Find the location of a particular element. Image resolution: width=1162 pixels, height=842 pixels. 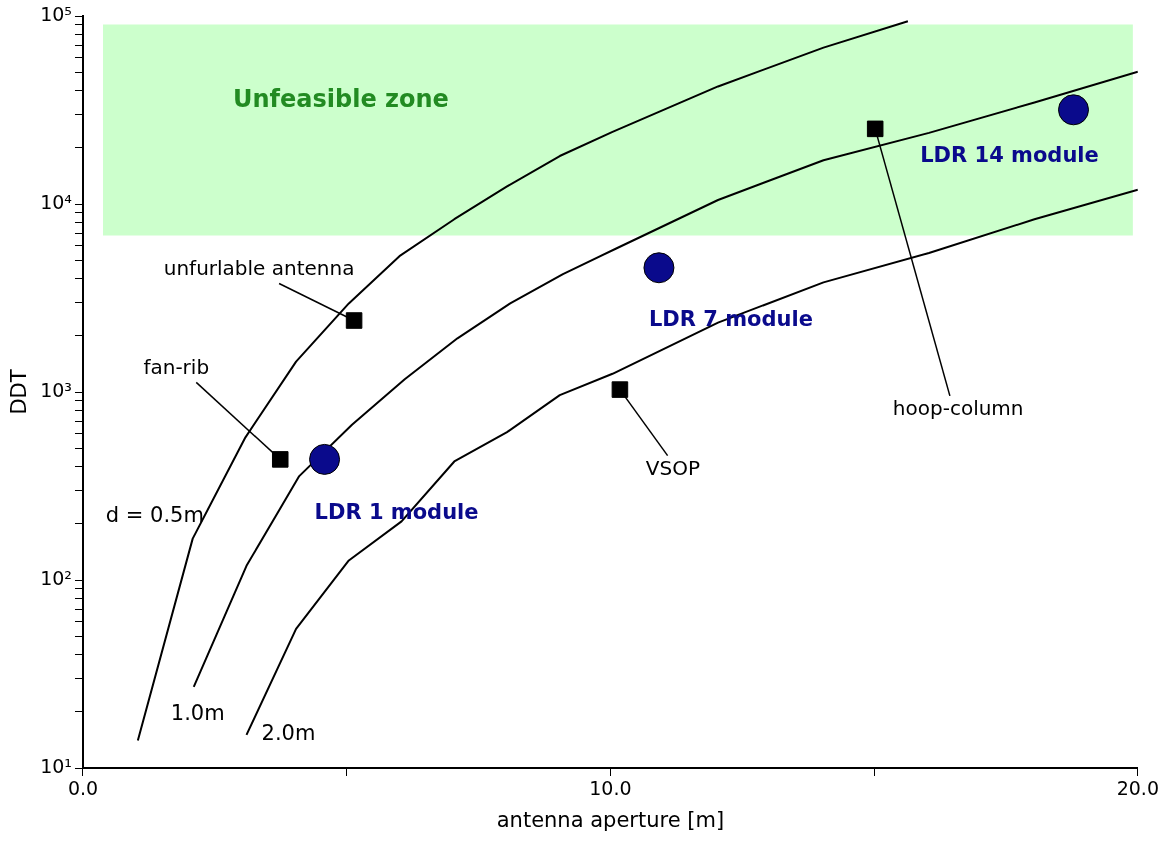

annotation: VSOP is located at coordinates (673, 467).